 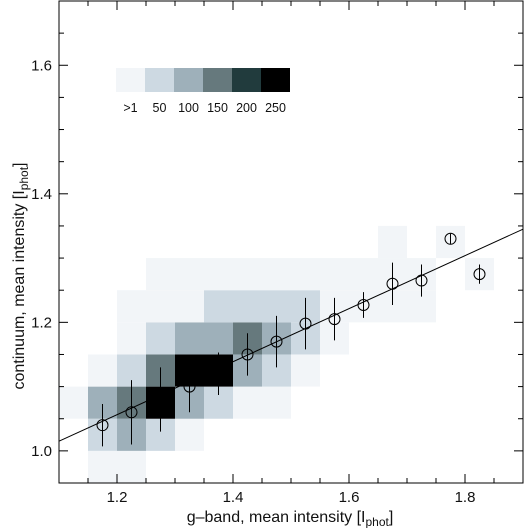 I want to click on legend-label: 150, so click(x=217, y=108).